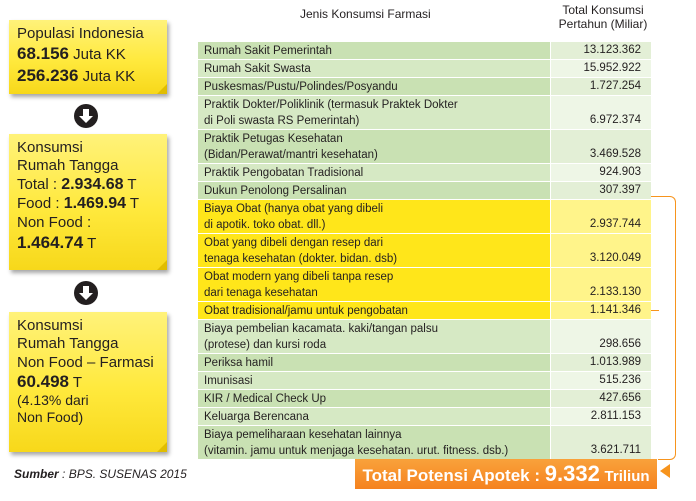 This screenshot has height=501, width=696. I want to click on nonfood-value: 1.464.74, so click(50, 242).